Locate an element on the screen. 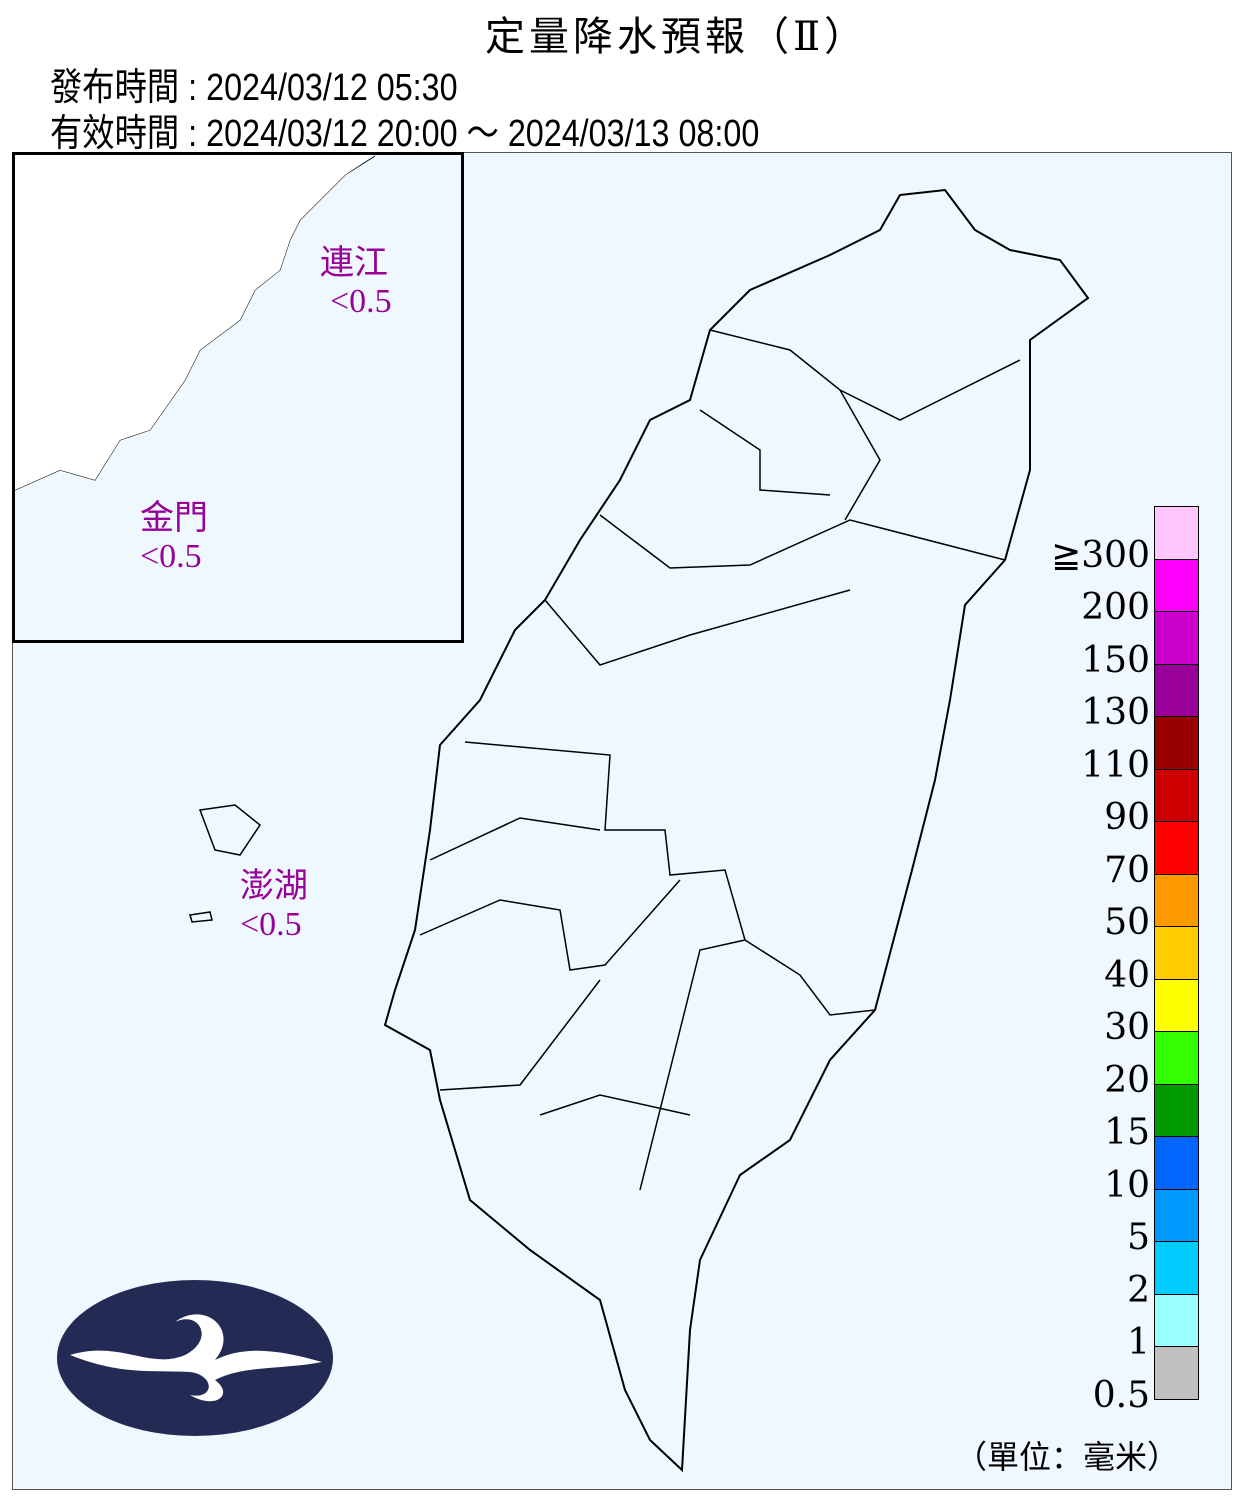 Image resolution: width=1245 pixels, height=1500 pixels. map-title: 定量降水預報（Ⅱ） is located at coordinates (677, 37).